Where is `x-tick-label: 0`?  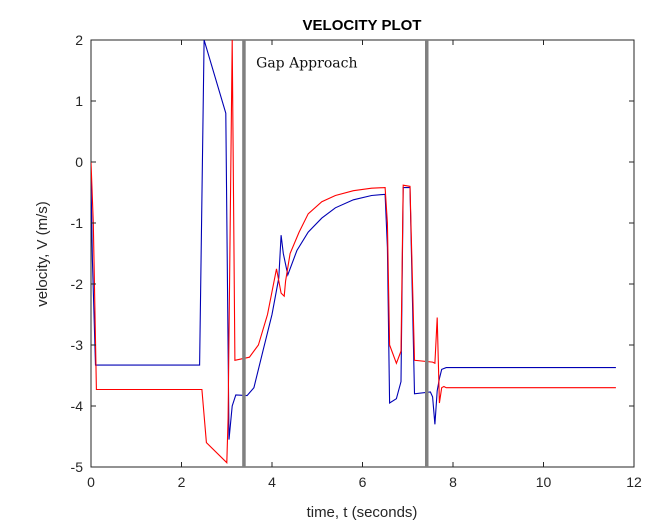 x-tick-label: 0 is located at coordinates (91, 482).